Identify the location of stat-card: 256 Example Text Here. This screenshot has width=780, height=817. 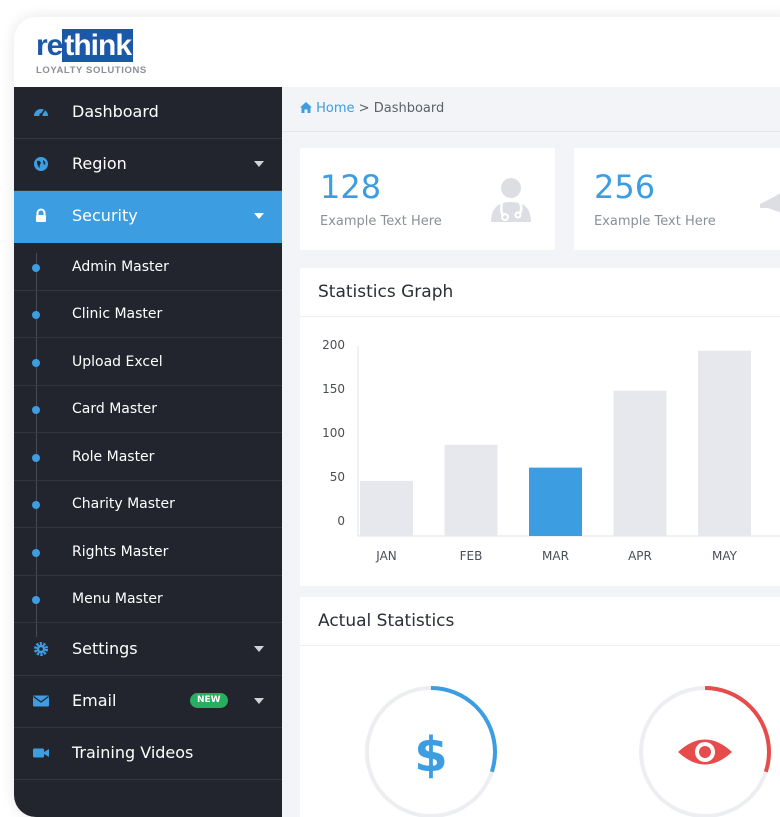
(677, 199).